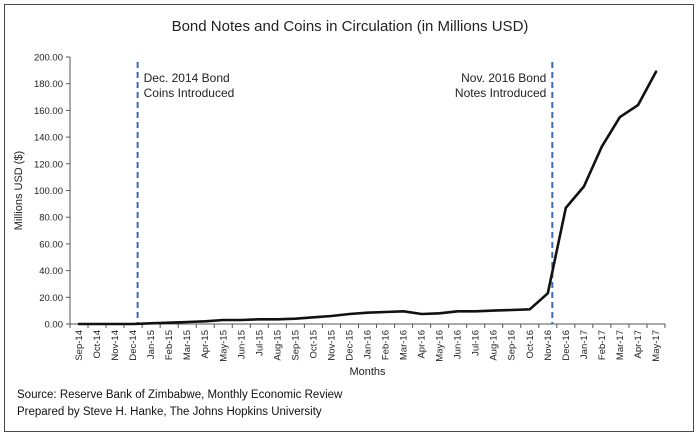 The width and height of the screenshot is (700, 438). What do you see at coordinates (548, 345) in the screenshot?
I see `x-tick-label: Nov-16` at bounding box center [548, 345].